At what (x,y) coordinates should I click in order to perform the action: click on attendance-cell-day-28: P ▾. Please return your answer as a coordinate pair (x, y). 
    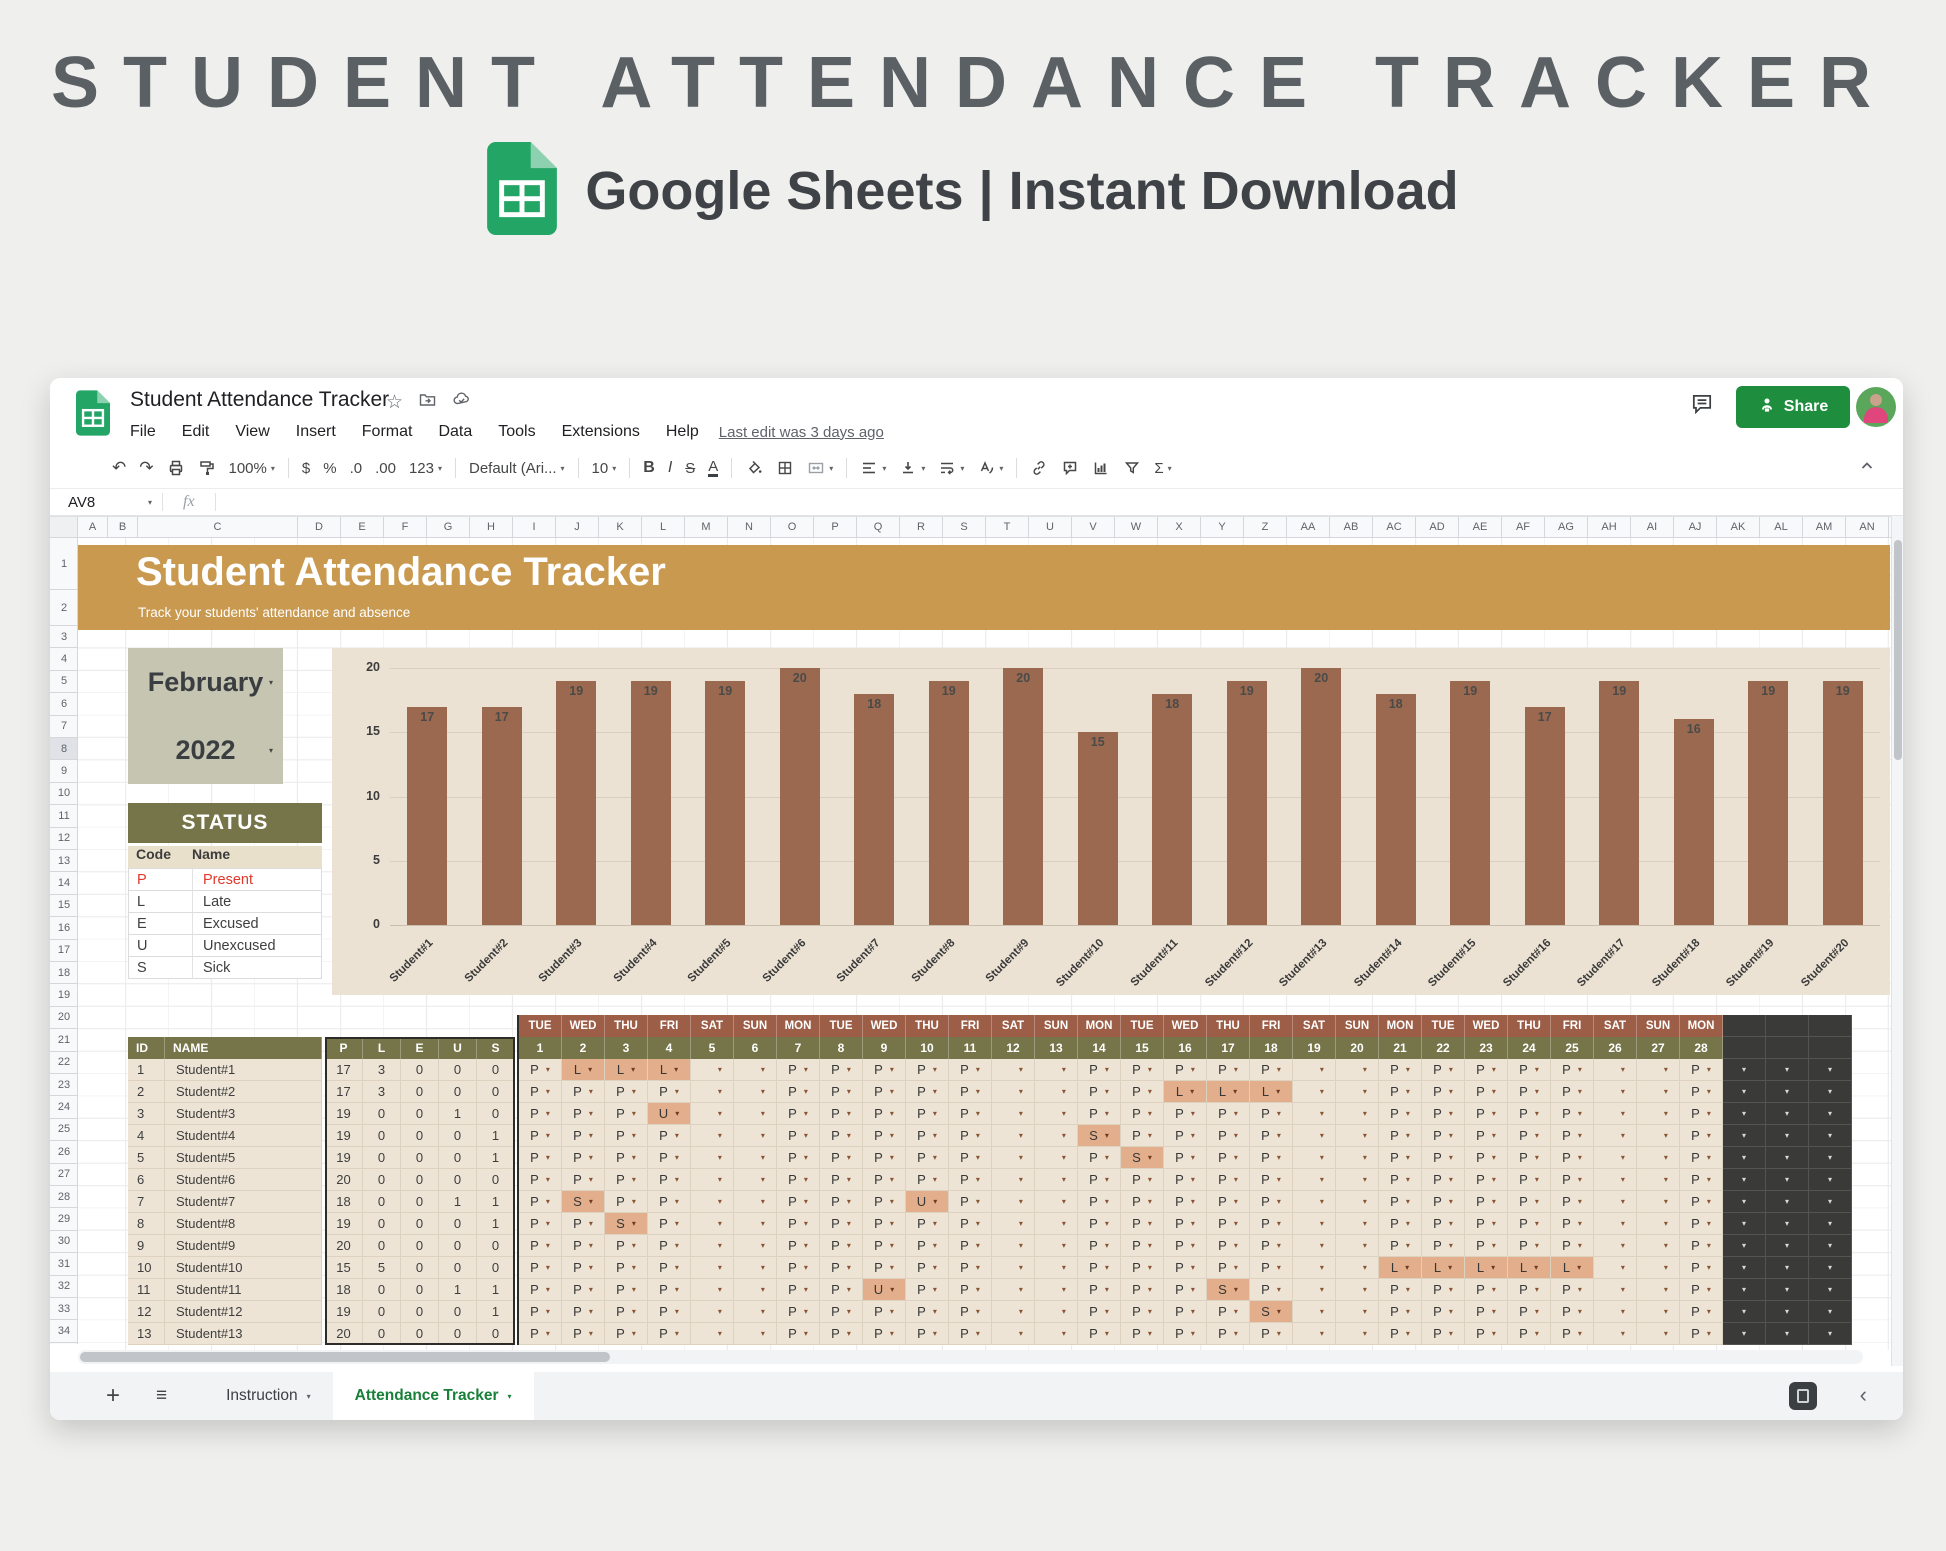
    Looking at the image, I should click on (1701, 1092).